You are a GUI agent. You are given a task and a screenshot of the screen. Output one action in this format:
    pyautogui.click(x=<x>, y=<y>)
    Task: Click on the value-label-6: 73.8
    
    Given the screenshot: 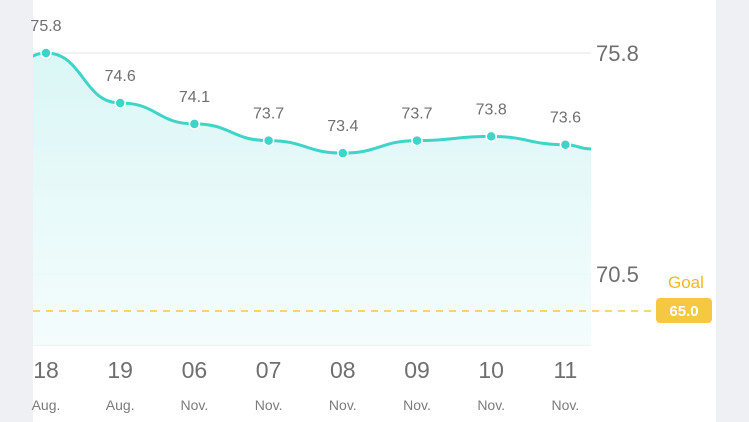 What is the action you would take?
    pyautogui.click(x=491, y=109)
    